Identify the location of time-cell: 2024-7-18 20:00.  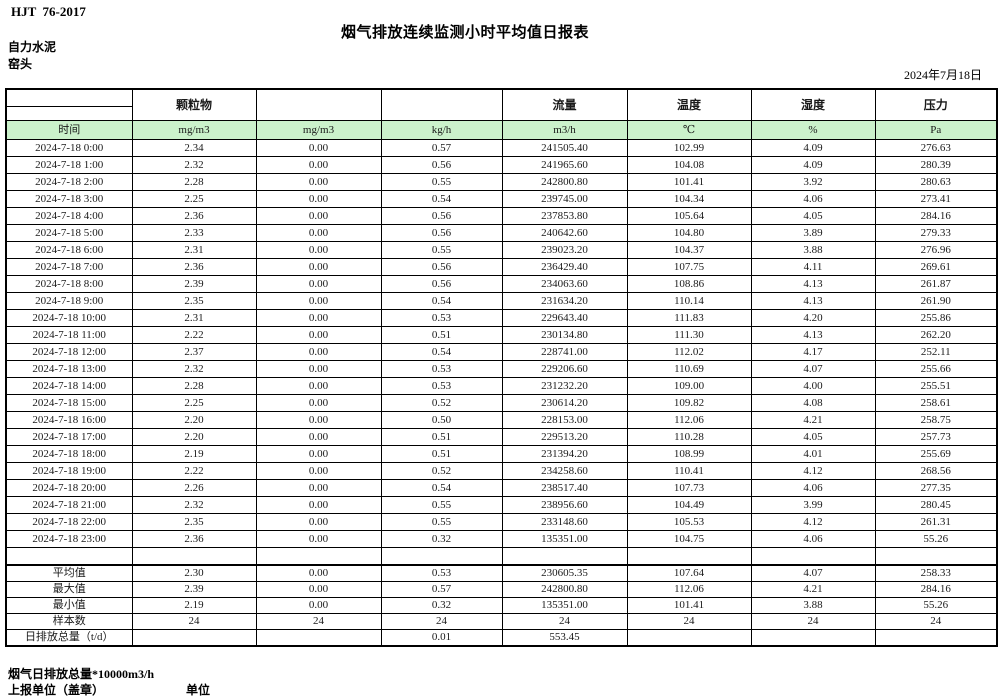
(69, 488).